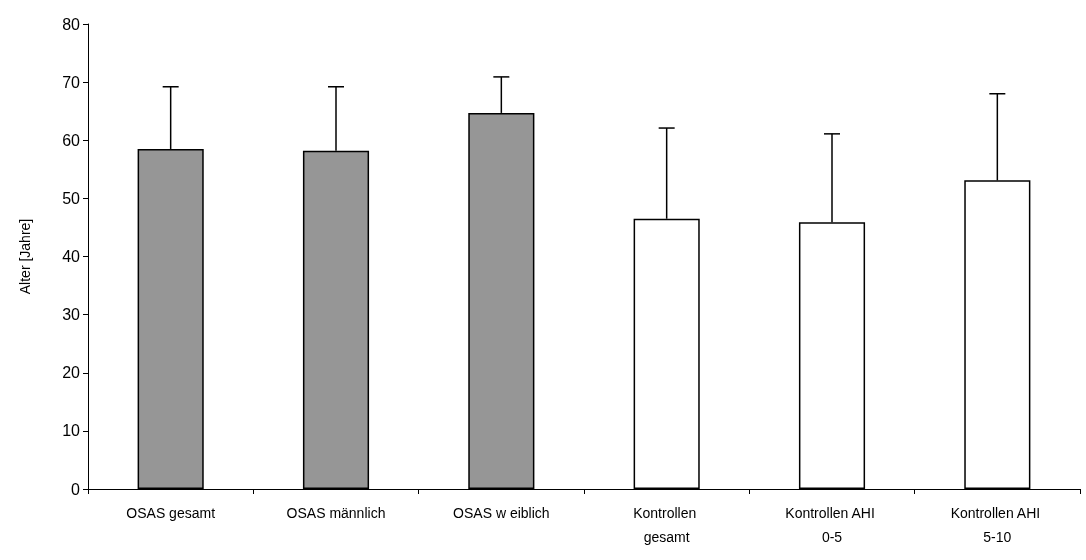 The image size is (1086, 560). I want to click on y-tick-label: 50, so click(71, 198).